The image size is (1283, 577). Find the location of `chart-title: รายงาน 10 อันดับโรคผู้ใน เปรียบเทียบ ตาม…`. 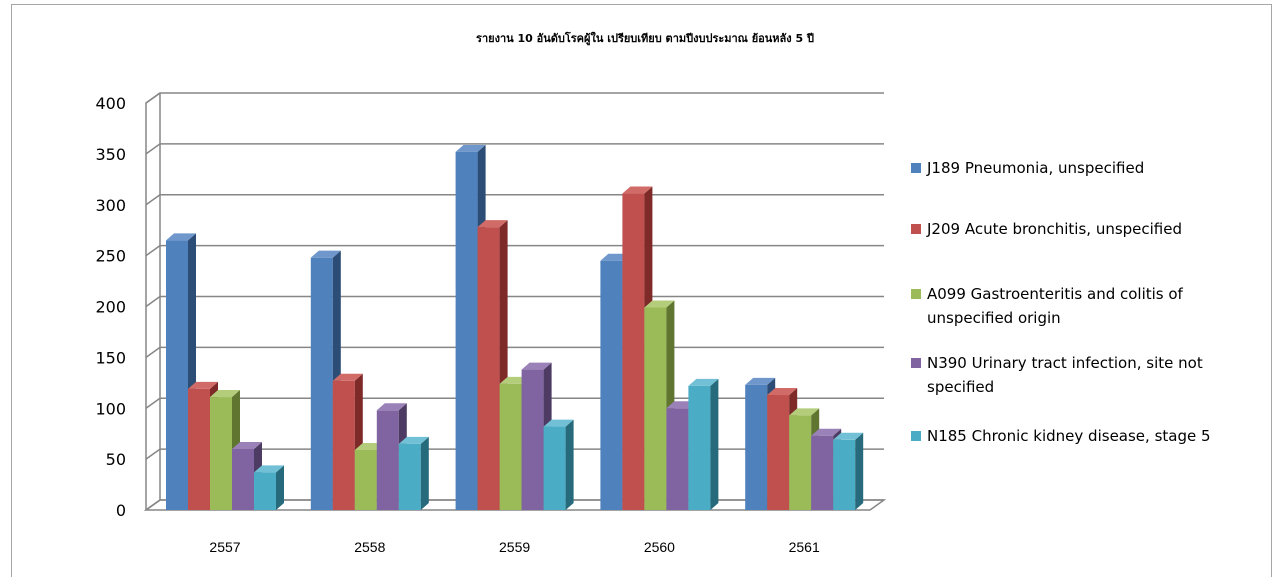

chart-title: รายงาน 10 อันดับโรคผู้ใน เปรียบเทียบ ตาม… is located at coordinates (645, 38).